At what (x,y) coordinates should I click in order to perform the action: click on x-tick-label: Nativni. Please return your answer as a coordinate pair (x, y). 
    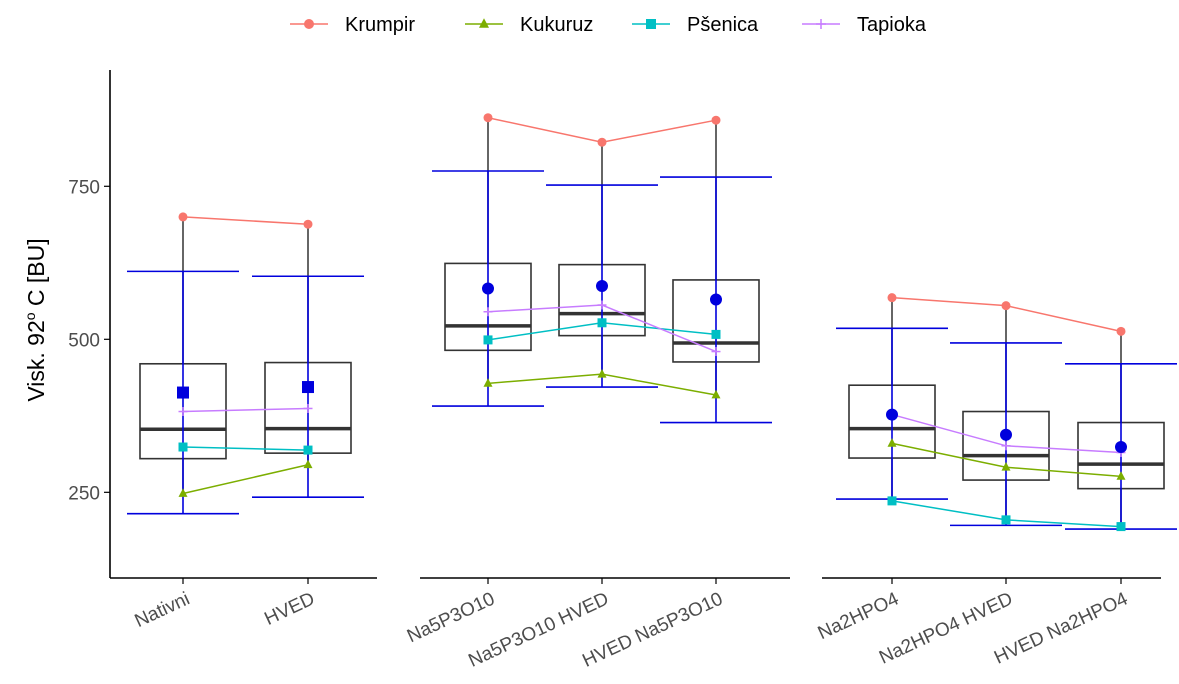
    Looking at the image, I should click on (163, 610).